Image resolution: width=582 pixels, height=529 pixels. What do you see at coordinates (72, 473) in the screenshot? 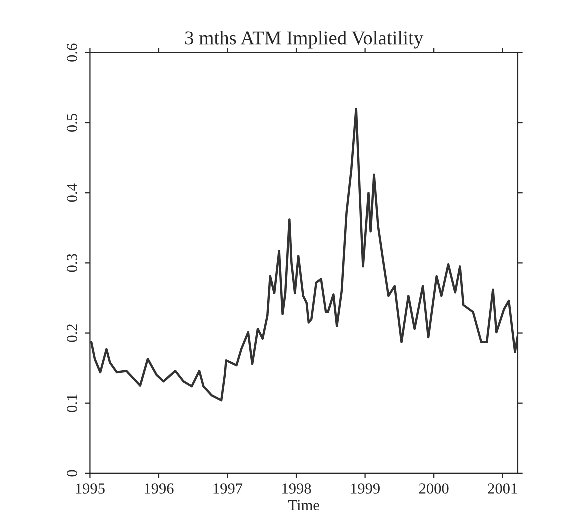
I see `y-tick-label: 0` at bounding box center [72, 473].